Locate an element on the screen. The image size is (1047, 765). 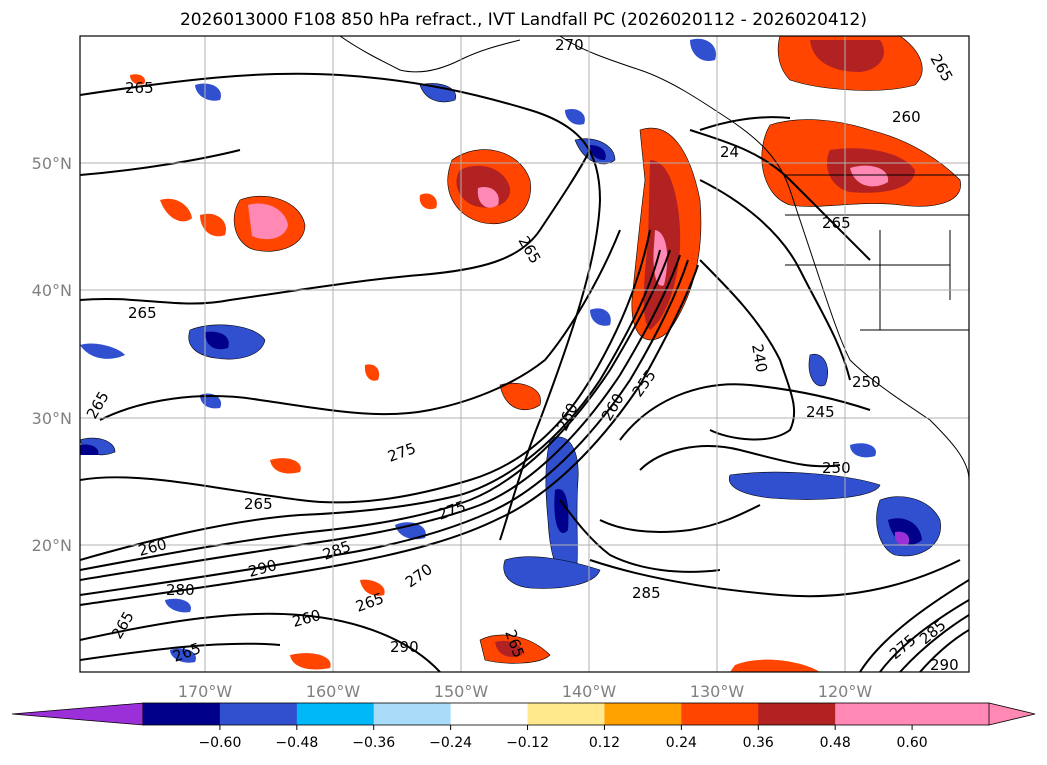
lon-label: 170°W is located at coordinates (205, 691).